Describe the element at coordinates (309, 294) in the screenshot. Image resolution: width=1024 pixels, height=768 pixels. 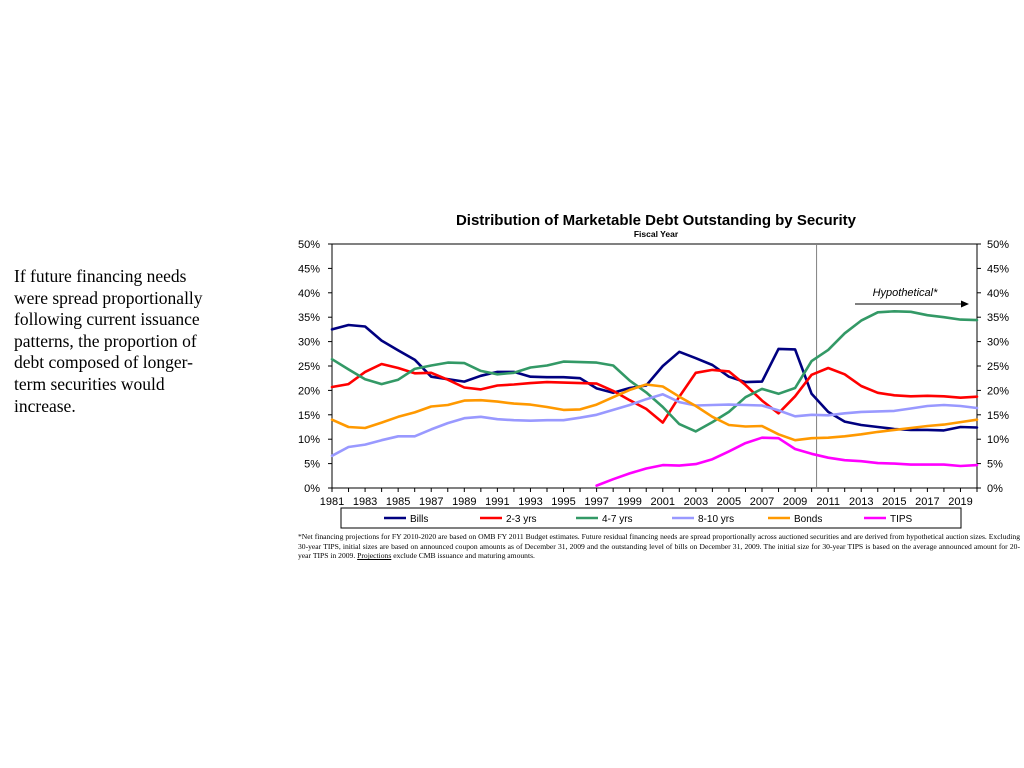
I see `y-tick-label-left: 40%` at that location.